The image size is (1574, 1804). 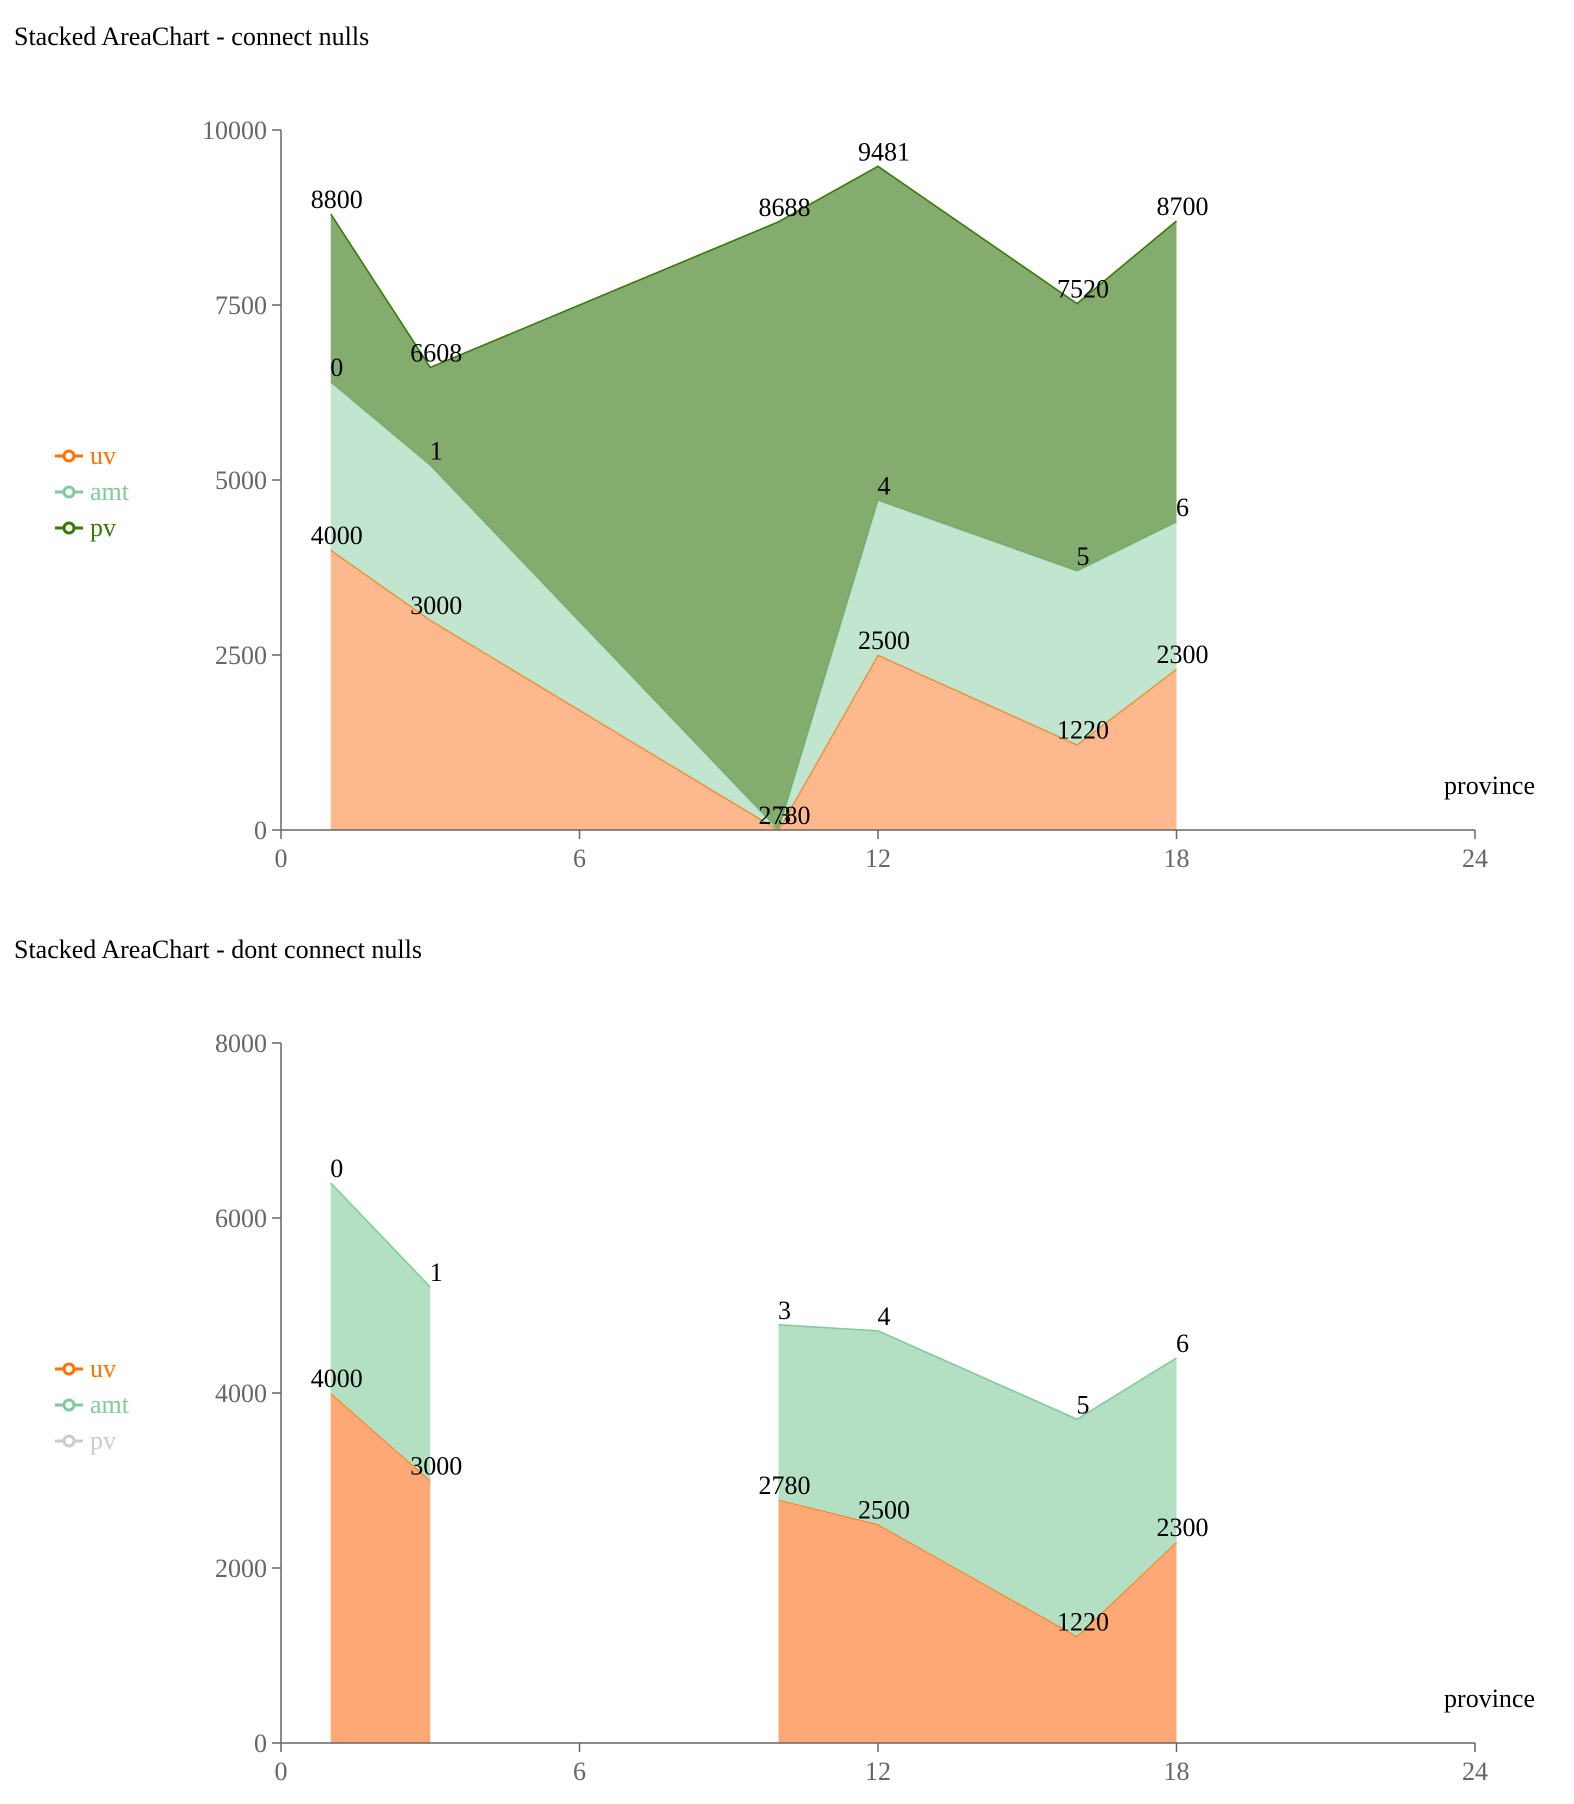 I want to click on area-amt, so click(x=753, y=606).